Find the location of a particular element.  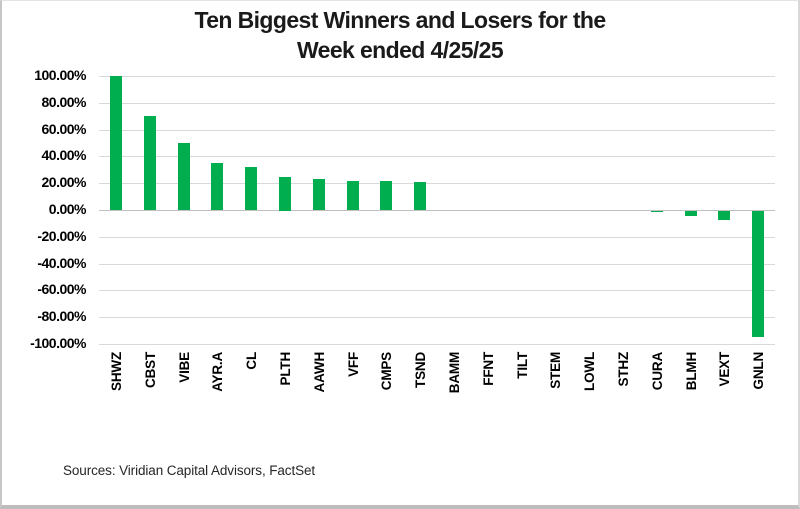

x-tick-cell: AAWH is located at coordinates (319, 392).